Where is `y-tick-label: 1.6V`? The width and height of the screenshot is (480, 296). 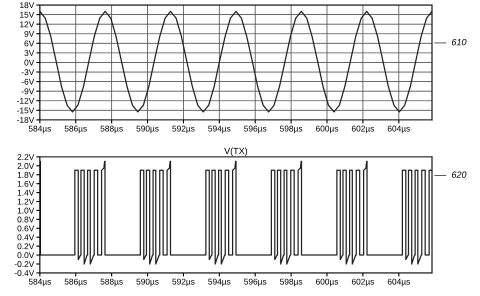
y-tick-label: 1.6V is located at coordinates (26, 183).